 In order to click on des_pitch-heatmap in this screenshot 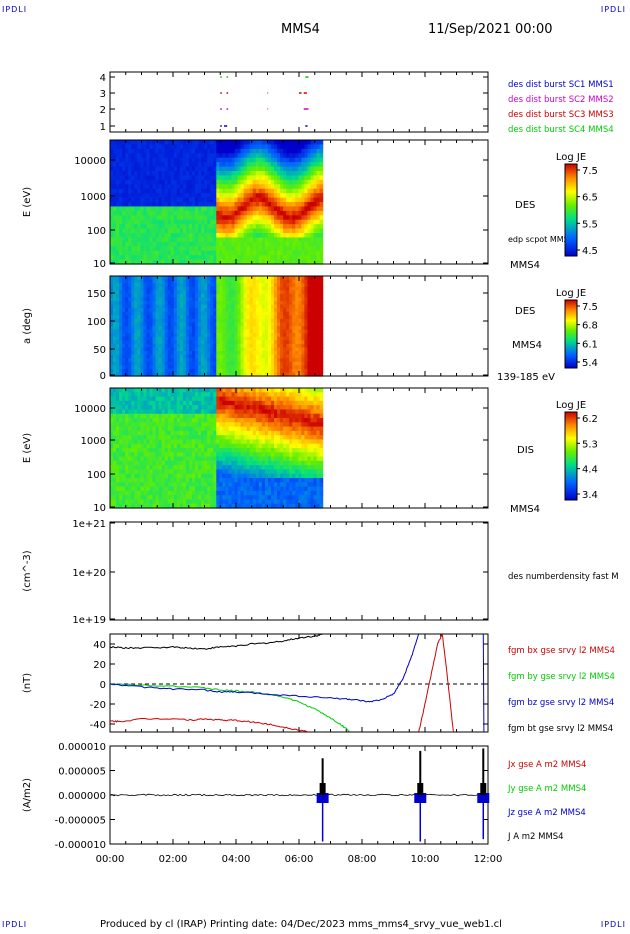, I will do `click(217, 326)`.